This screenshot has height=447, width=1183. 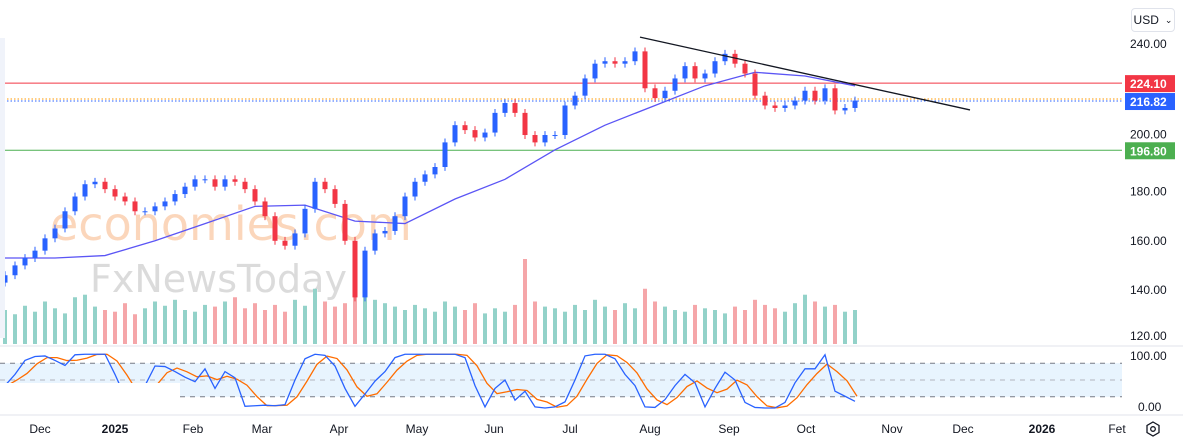 What do you see at coordinates (891, 429) in the screenshot?
I see `time-tick: Nov` at bounding box center [891, 429].